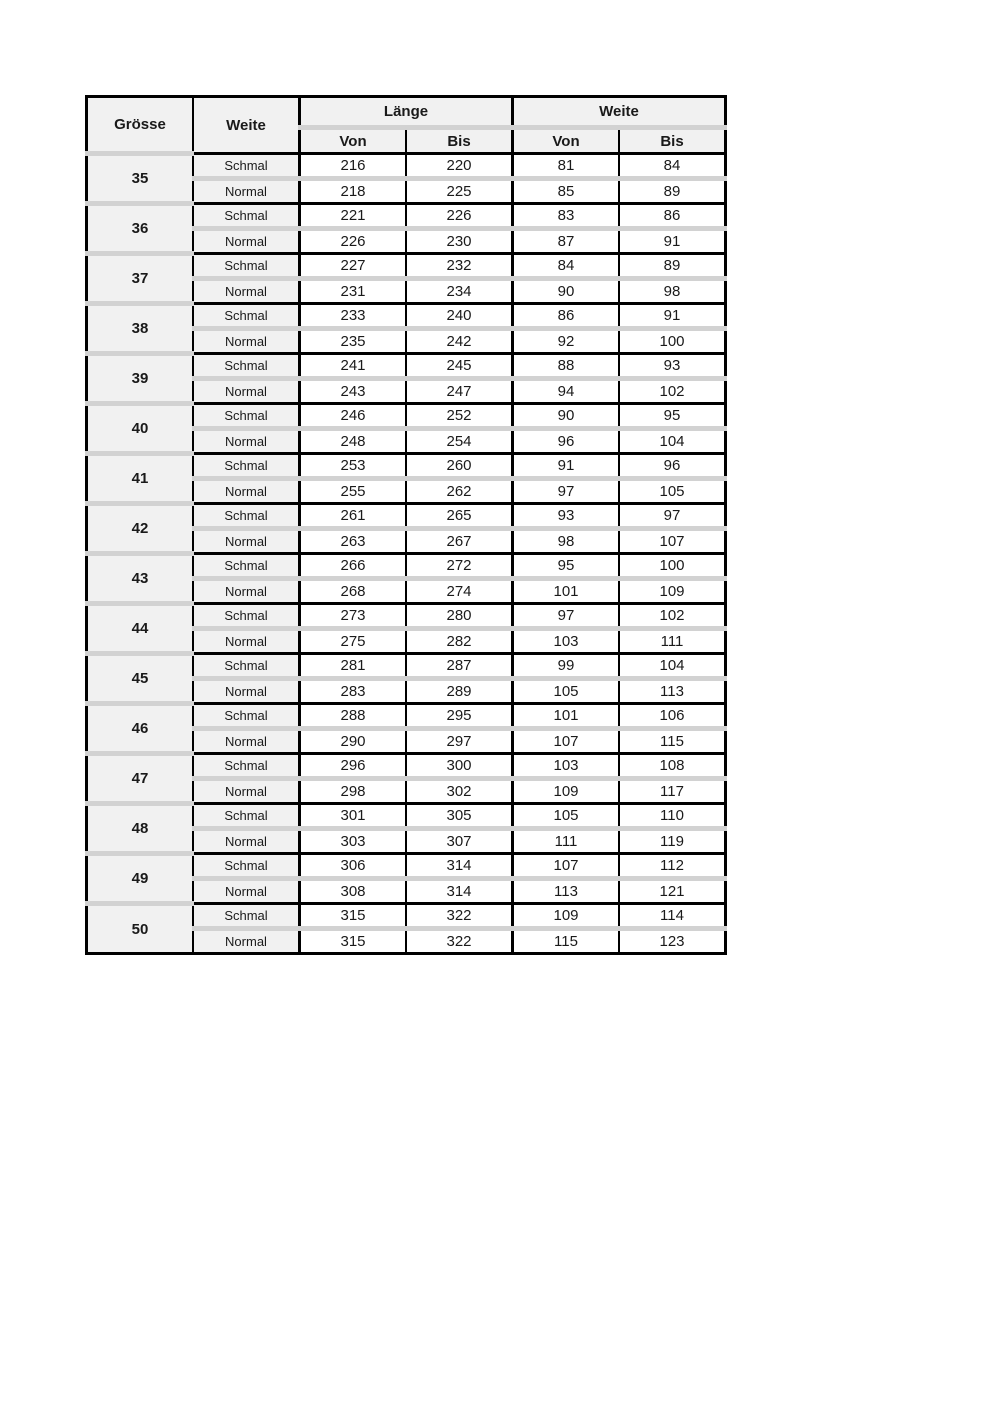  I want to click on weite-von-cell: 109, so click(565, 915).